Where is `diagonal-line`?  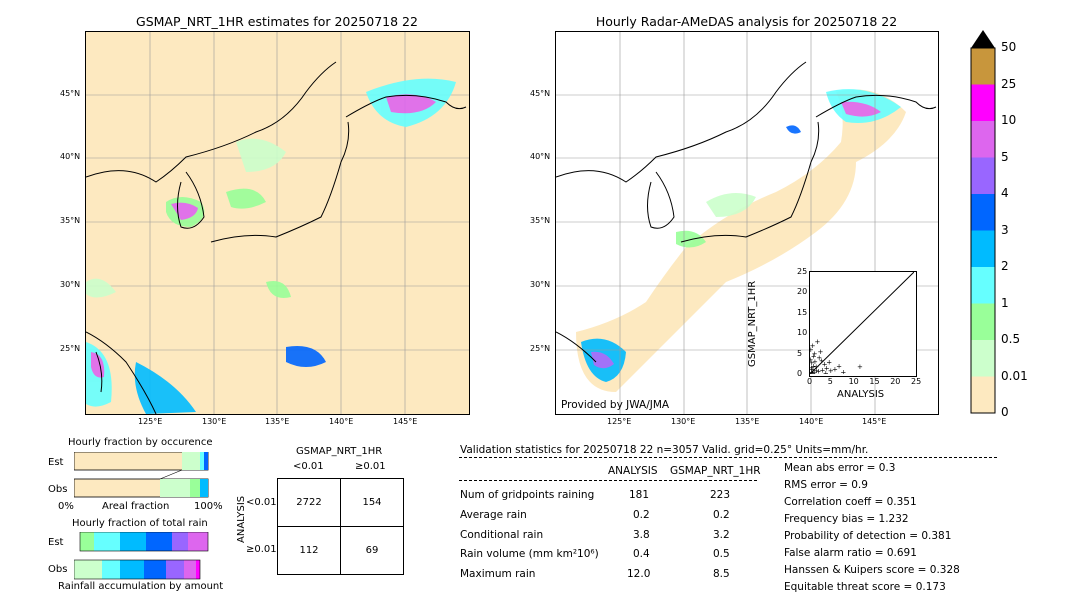 diagonal-line is located at coordinates (862, 323).